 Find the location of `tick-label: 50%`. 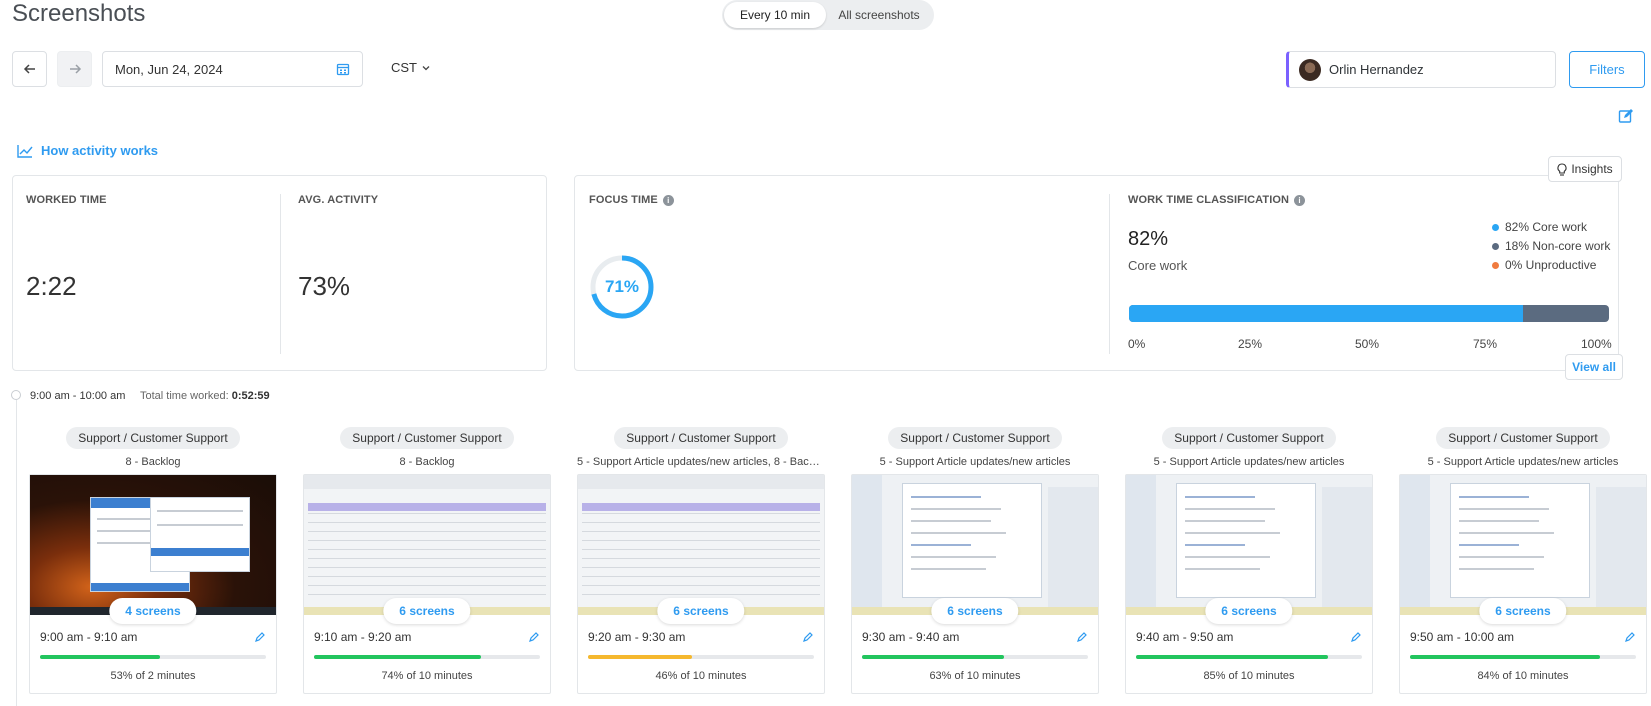

tick-label: 50% is located at coordinates (1367, 344).